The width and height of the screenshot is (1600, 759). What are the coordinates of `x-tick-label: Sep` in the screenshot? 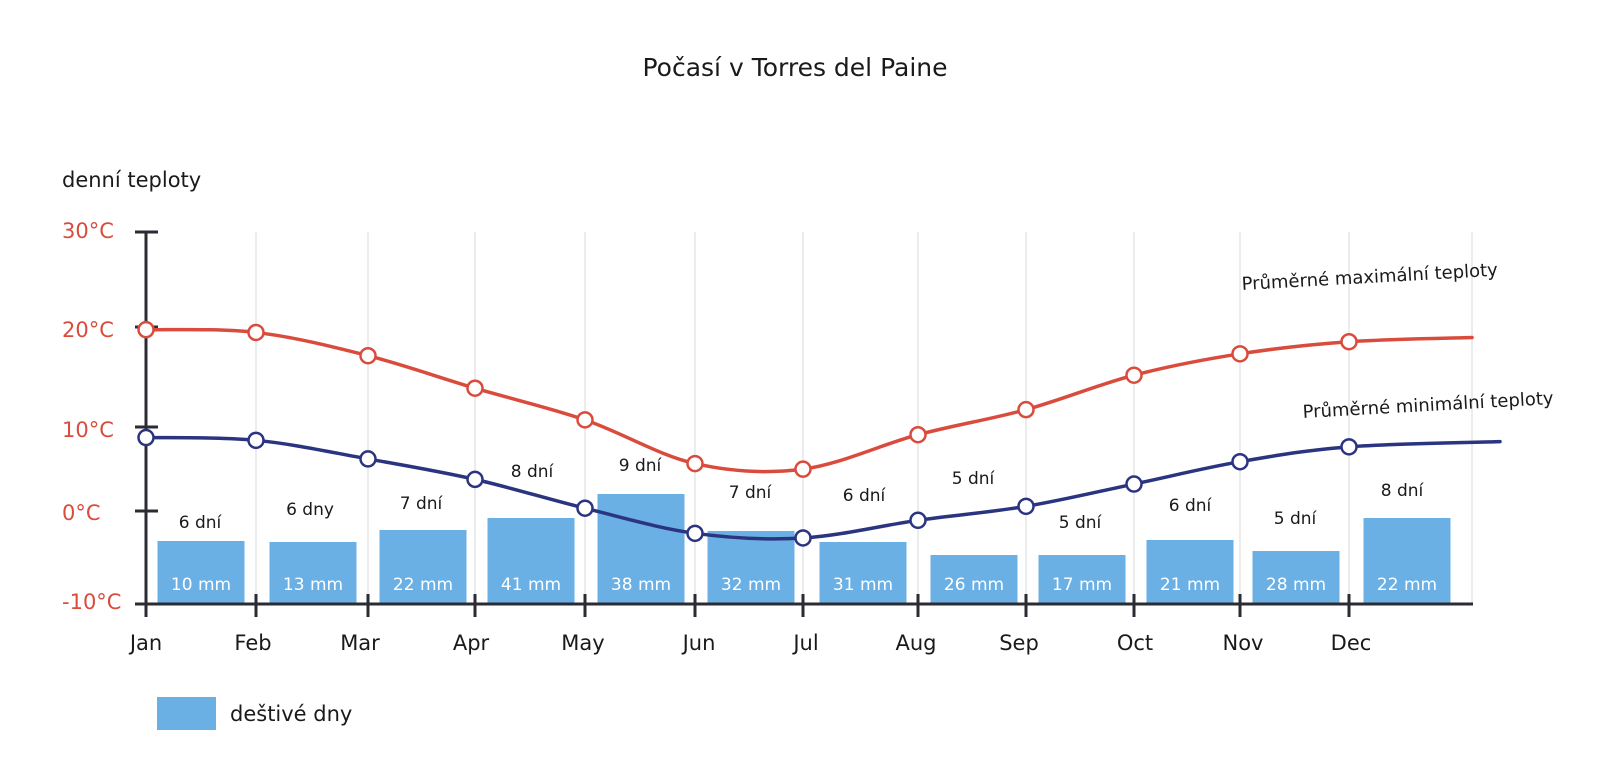 It's located at (1019, 643).